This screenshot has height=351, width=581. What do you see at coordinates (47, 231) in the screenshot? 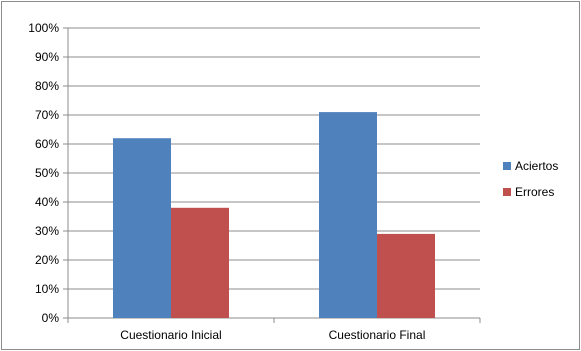
I see `y-tick-label-30: 30%` at bounding box center [47, 231].